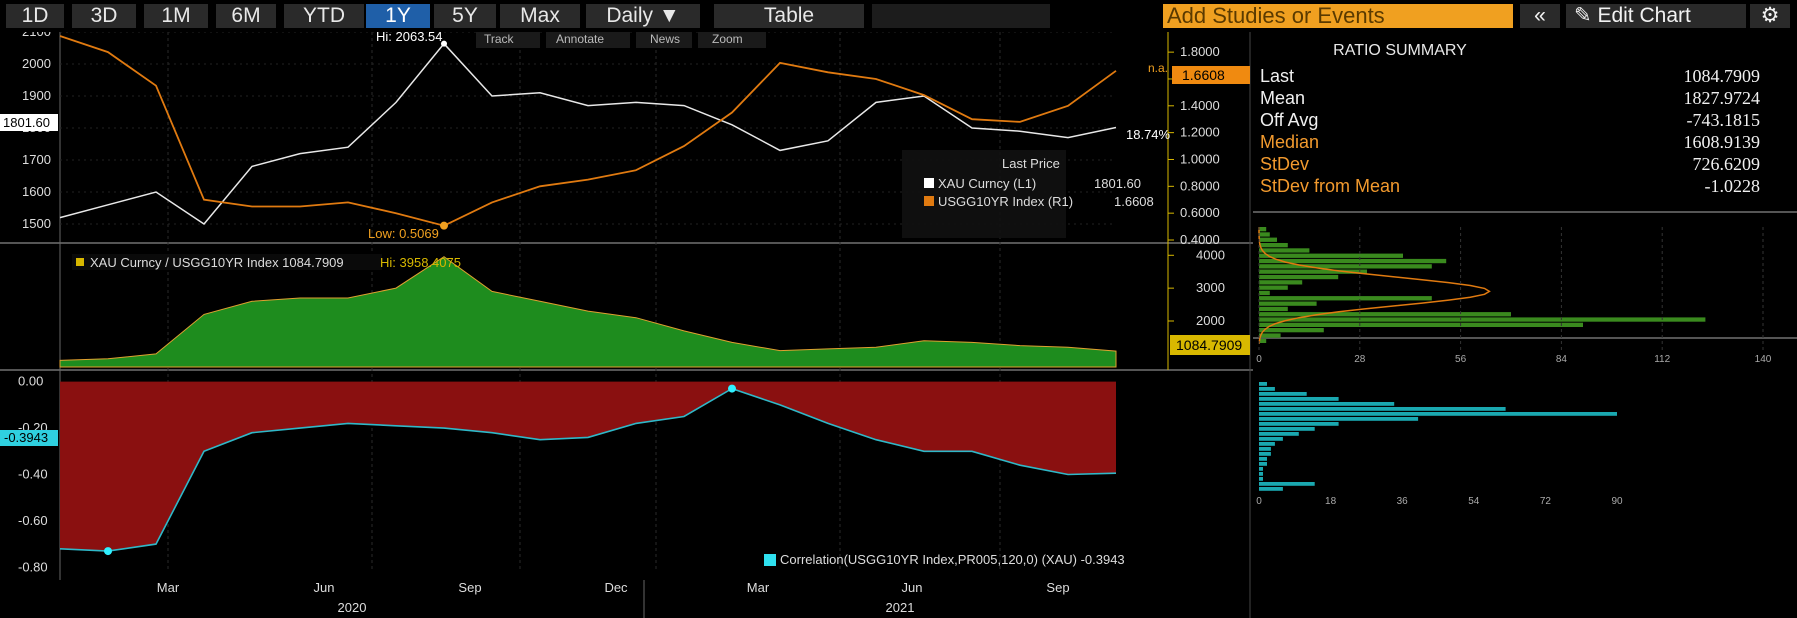 This screenshot has width=1797, height=618. Describe the element at coordinates (36, 95) in the screenshot. I see `left-tick-label: 1900` at that location.